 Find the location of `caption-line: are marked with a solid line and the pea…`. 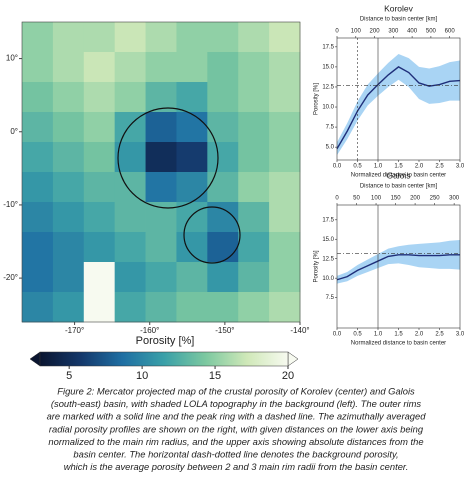

caption-line: are marked with a solid line and the pea… is located at coordinates (237, 416).